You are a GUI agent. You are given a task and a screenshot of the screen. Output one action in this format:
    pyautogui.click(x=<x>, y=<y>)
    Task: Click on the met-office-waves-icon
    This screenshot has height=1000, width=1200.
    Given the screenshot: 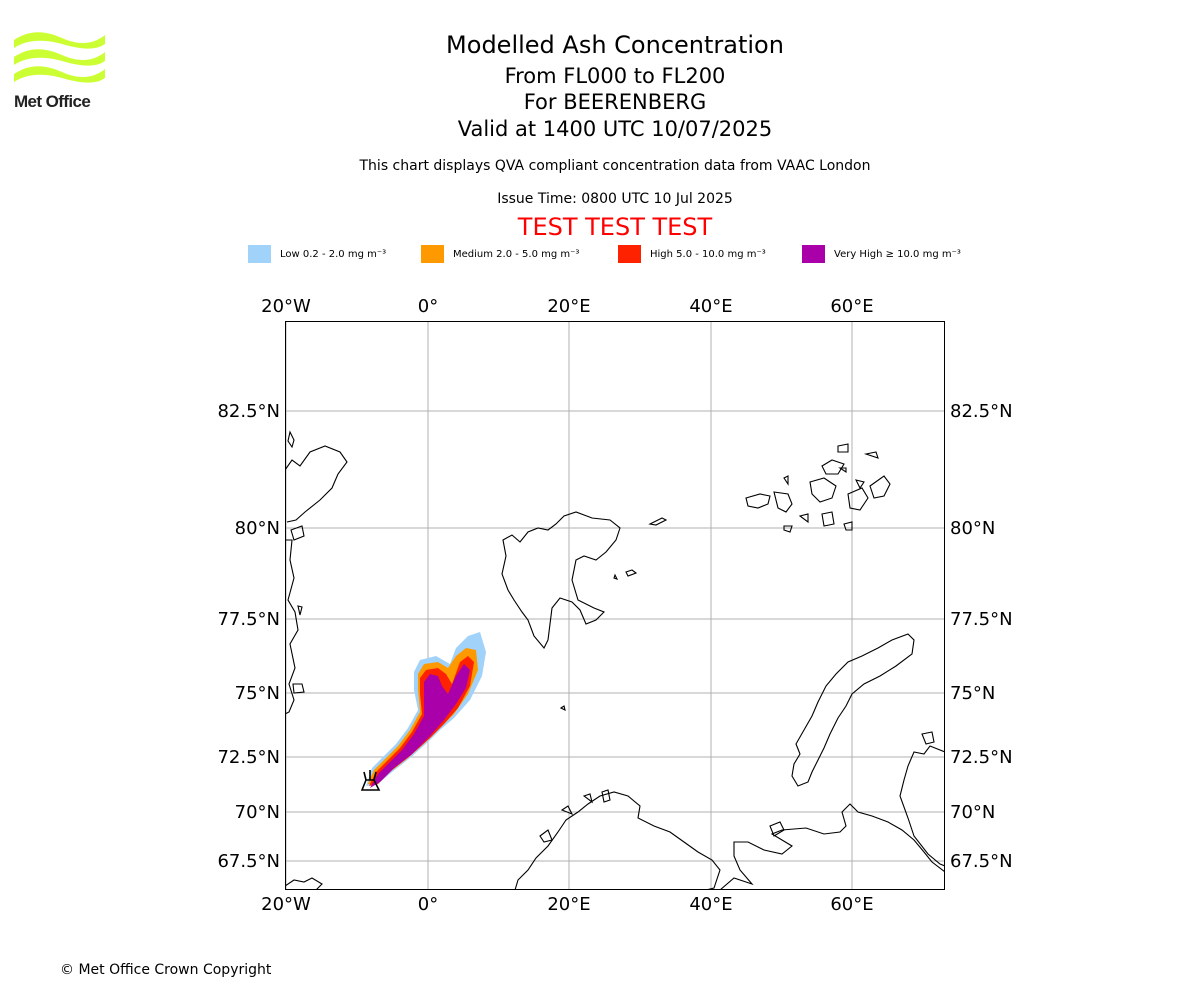 What is the action you would take?
    pyautogui.click(x=59, y=57)
    